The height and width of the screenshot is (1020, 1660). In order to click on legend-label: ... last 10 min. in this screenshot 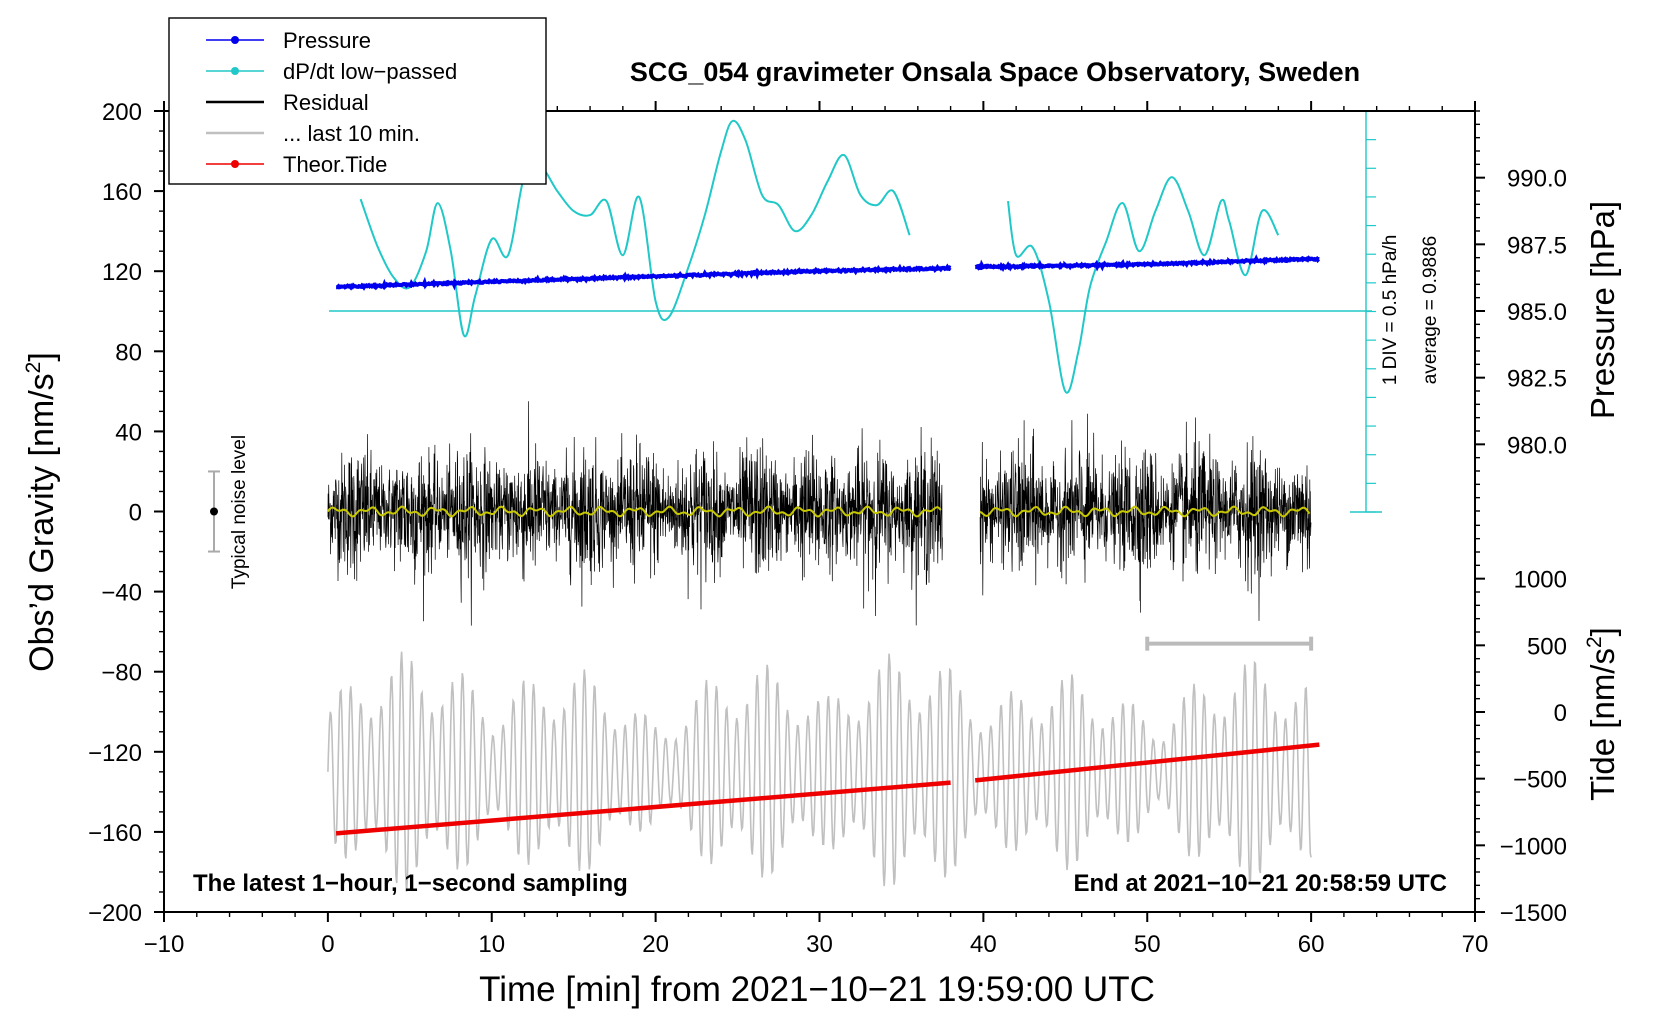, I will do `click(351, 133)`.